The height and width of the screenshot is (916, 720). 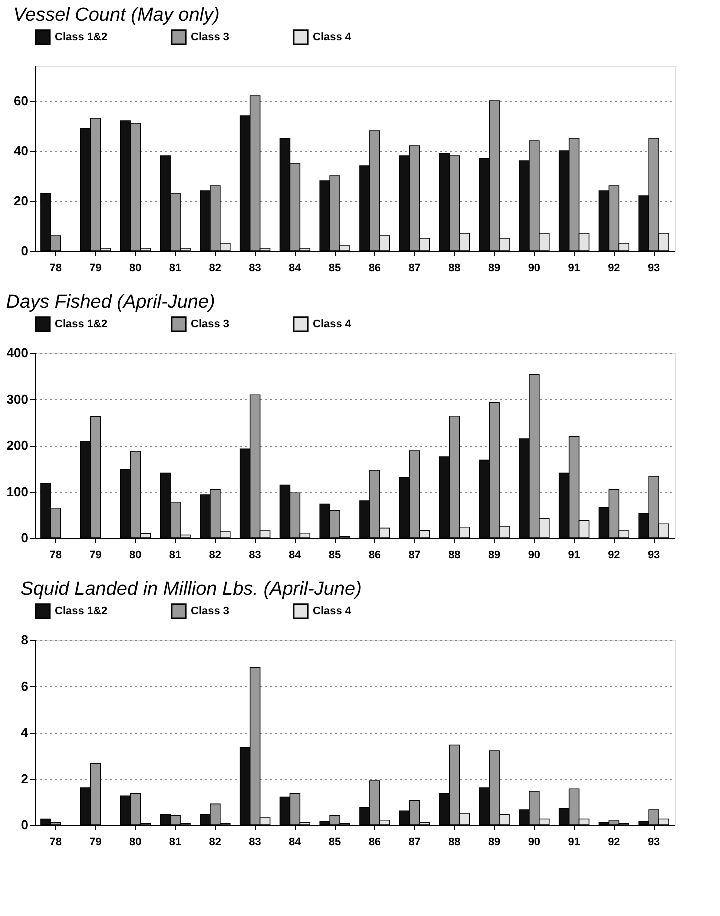 What do you see at coordinates (21, 151) in the screenshot?
I see `y-tick-label: 40` at bounding box center [21, 151].